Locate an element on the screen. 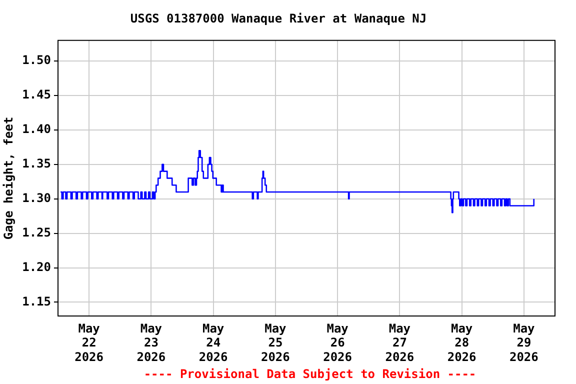  x-tick-label: May 22 2026 is located at coordinates (89, 342).